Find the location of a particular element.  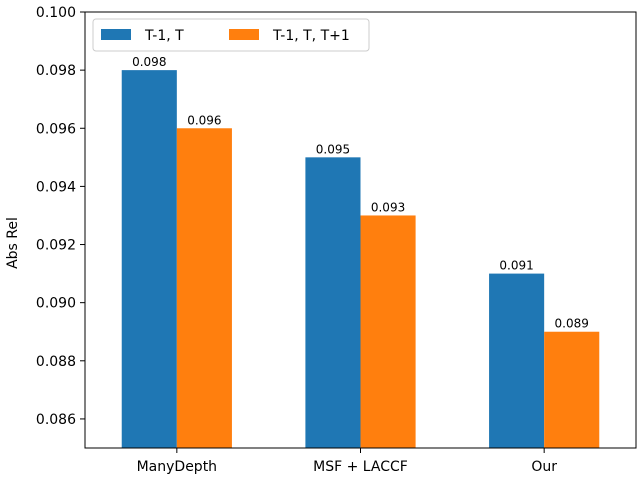

x-tick-label: MSF + LACCF is located at coordinates (360, 467).